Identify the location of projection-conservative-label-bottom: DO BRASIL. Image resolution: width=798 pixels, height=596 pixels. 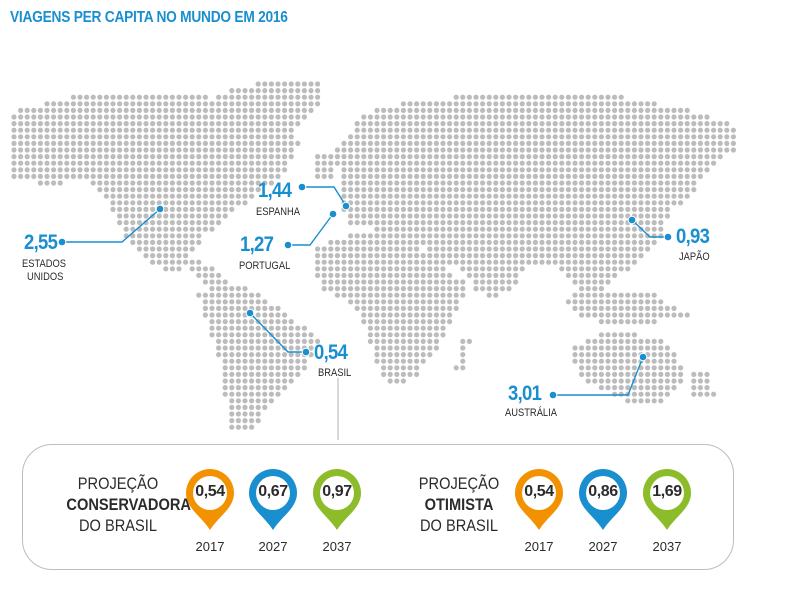
(117, 525).